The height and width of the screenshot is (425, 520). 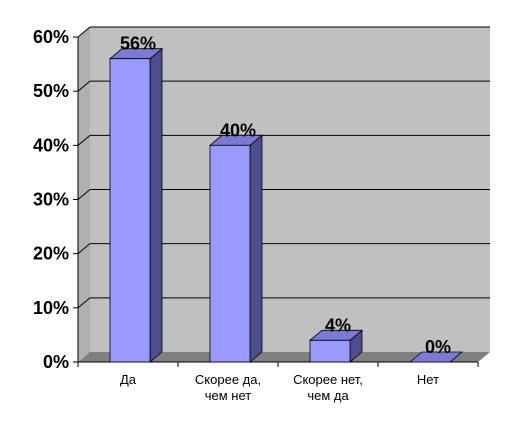 What do you see at coordinates (328, 379) in the screenshot?
I see `x-tick-label-line: Скорее нет,` at bounding box center [328, 379].